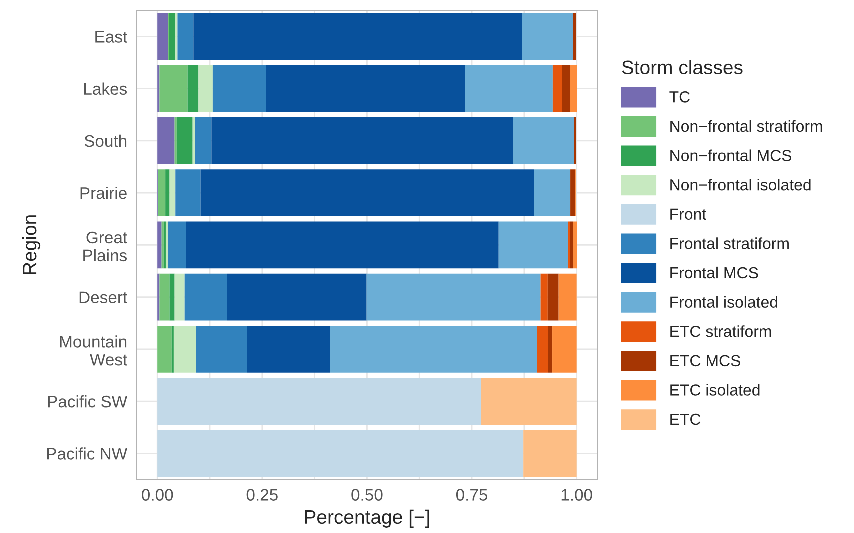  I want to click on y-tick-label: South, so click(105, 141).